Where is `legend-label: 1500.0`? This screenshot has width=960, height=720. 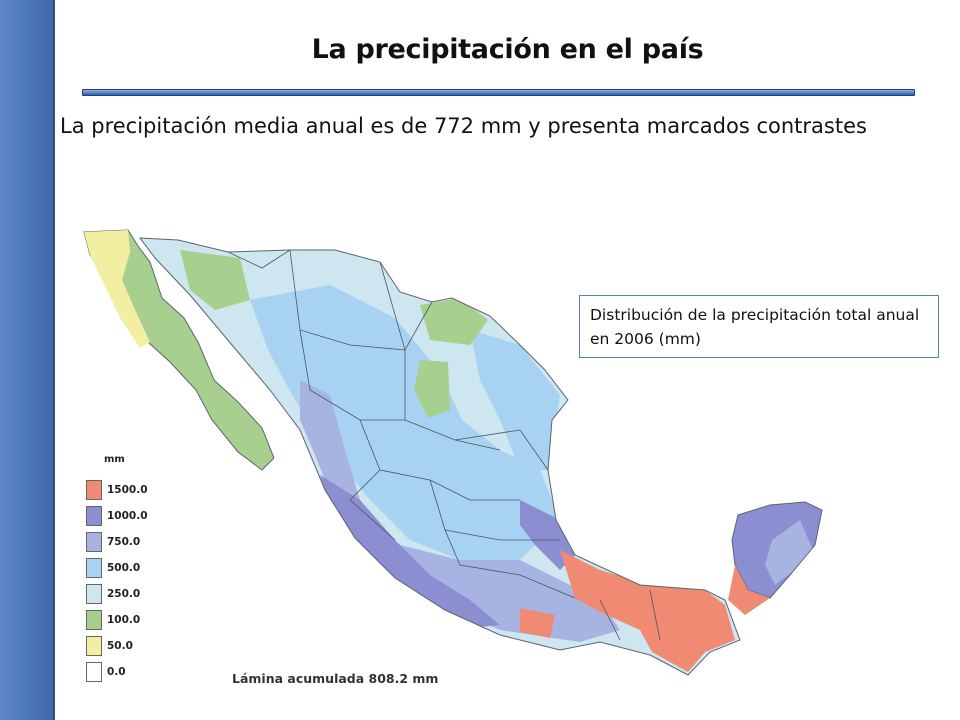
legend-label: 1500.0 is located at coordinates (127, 490).